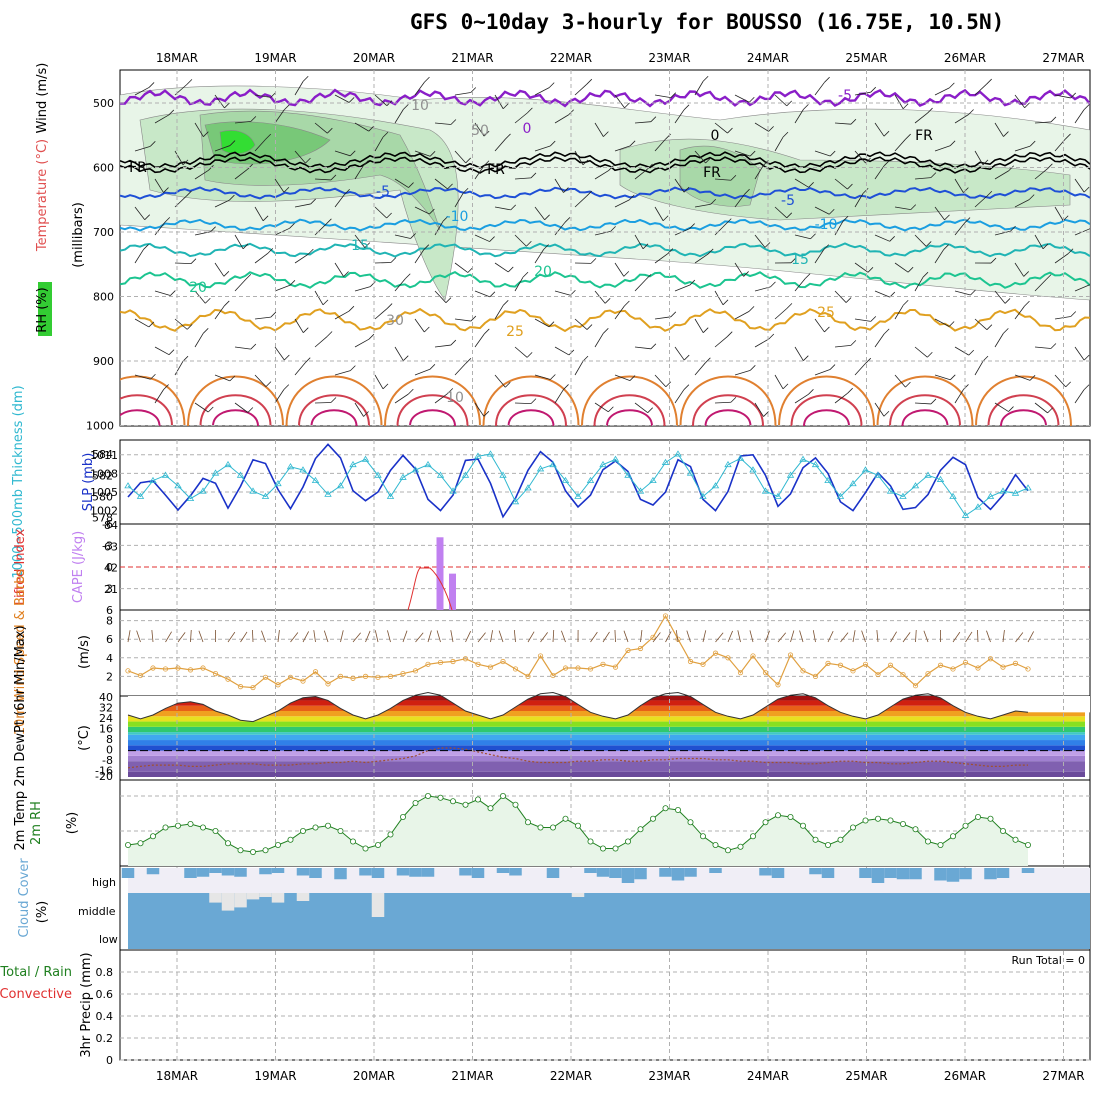 This screenshot has width=1100, height=1100. Describe the element at coordinates (965, 58) in the screenshot. I see `date-label-top: 26MAR` at that location.